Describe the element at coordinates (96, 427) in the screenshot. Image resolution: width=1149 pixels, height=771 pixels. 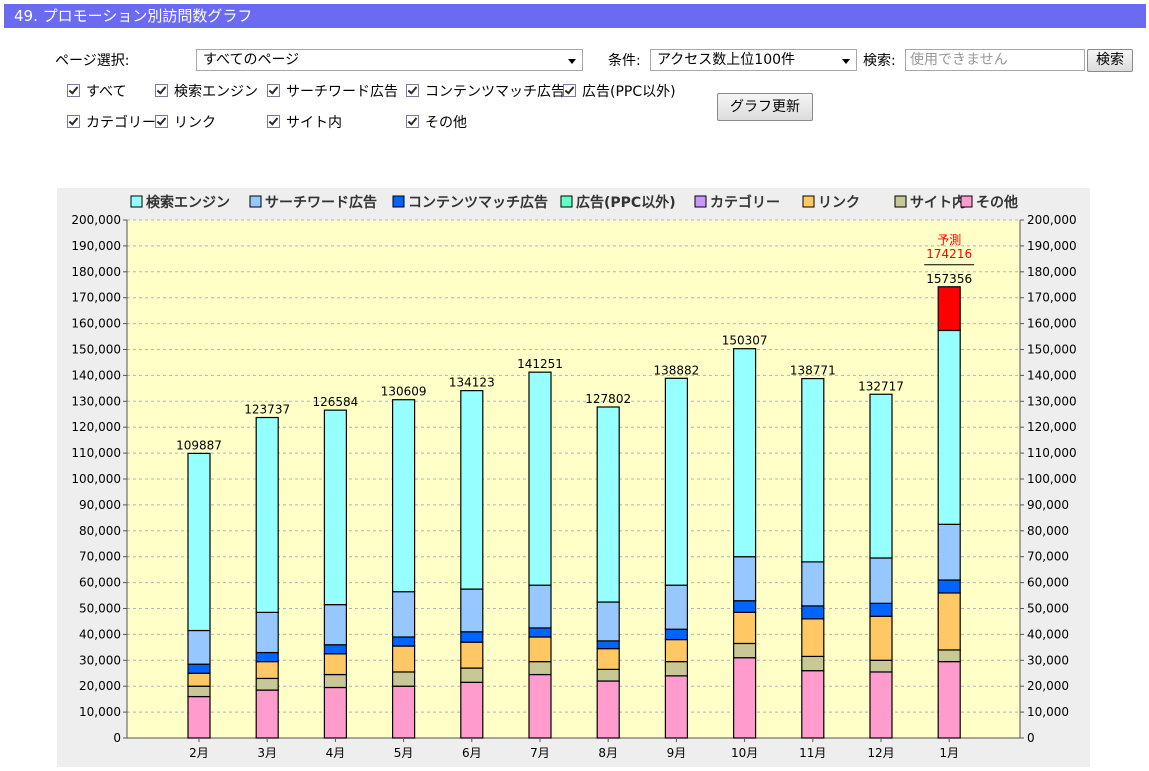
I see `y-tick-label: 120,000` at that location.